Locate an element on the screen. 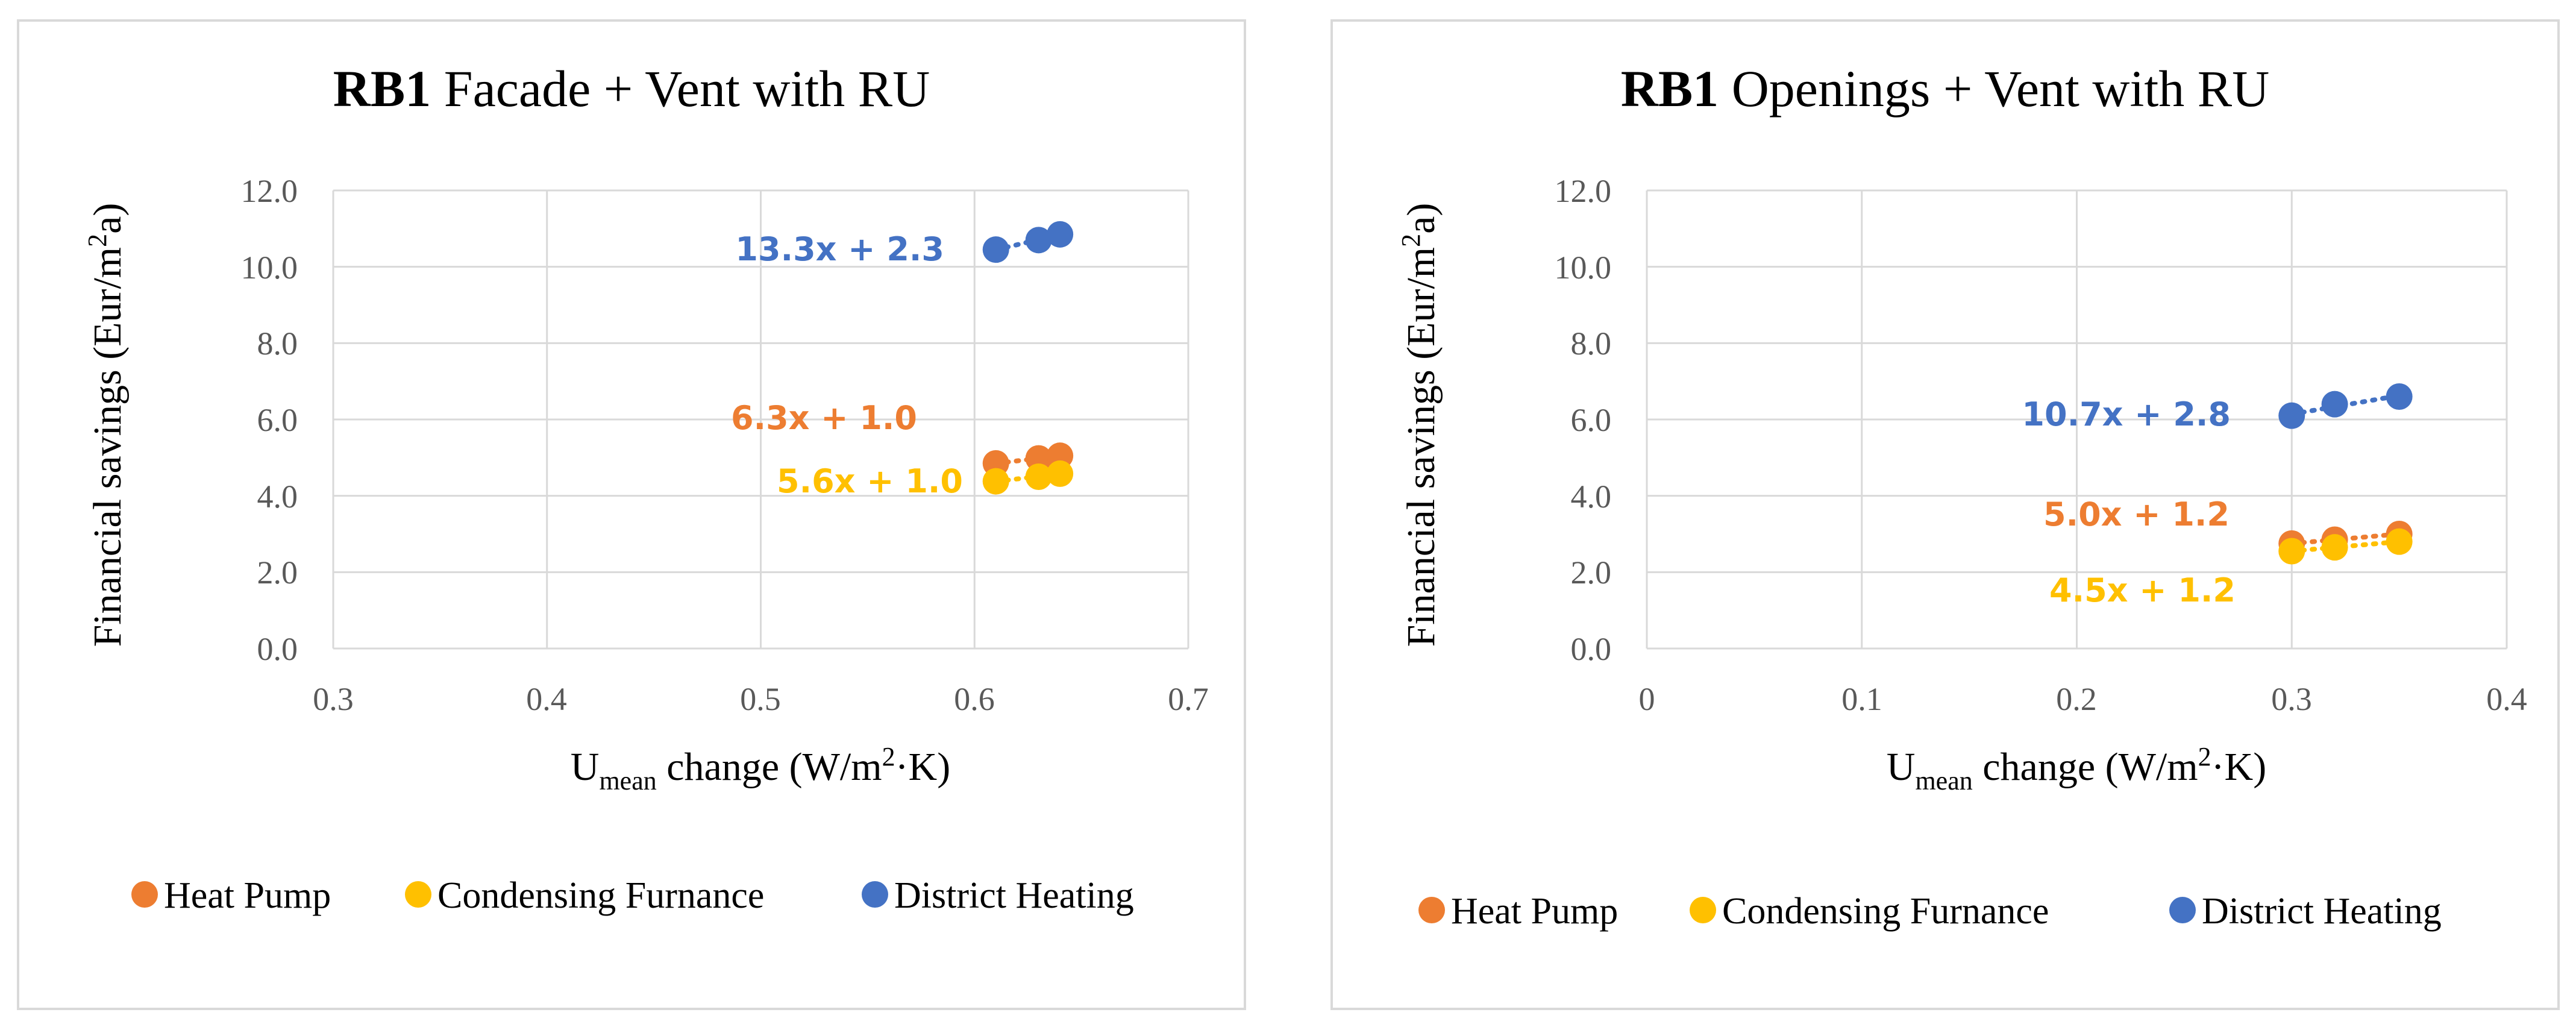  trendline-equation-district-heating: 13.3x + 2.3 is located at coordinates (839, 249).